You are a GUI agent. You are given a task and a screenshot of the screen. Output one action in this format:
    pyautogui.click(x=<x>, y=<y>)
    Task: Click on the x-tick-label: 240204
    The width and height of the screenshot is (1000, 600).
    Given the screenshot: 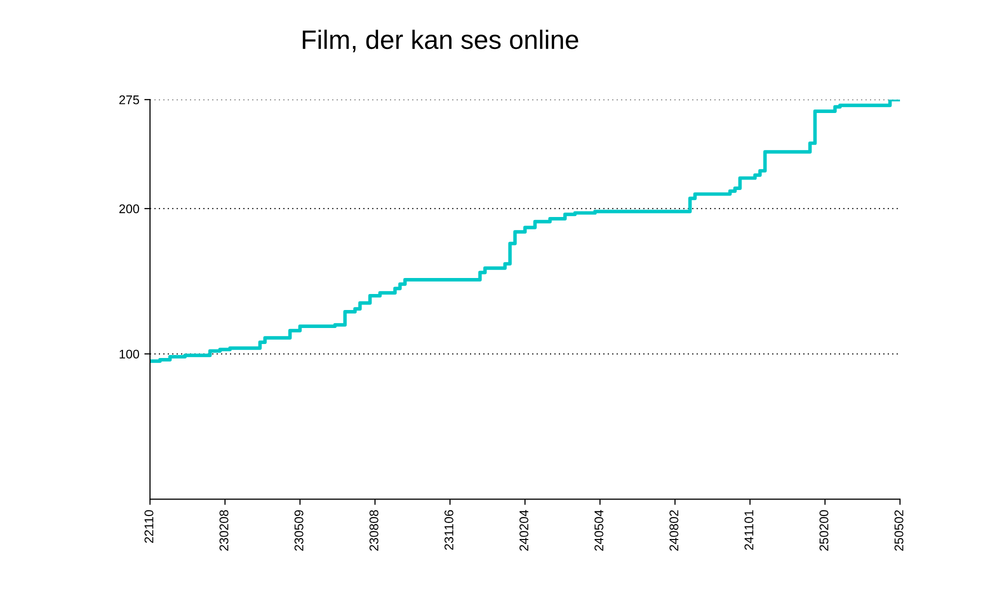 What is the action you would take?
    pyautogui.click(x=524, y=530)
    